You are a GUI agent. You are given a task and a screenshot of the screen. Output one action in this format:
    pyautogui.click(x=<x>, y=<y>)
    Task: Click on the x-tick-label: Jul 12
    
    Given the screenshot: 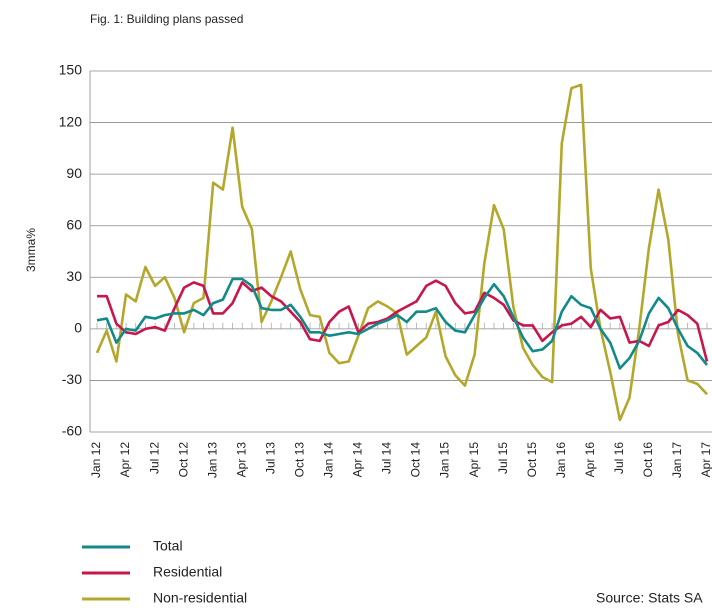 What is the action you would take?
    pyautogui.click(x=154, y=458)
    